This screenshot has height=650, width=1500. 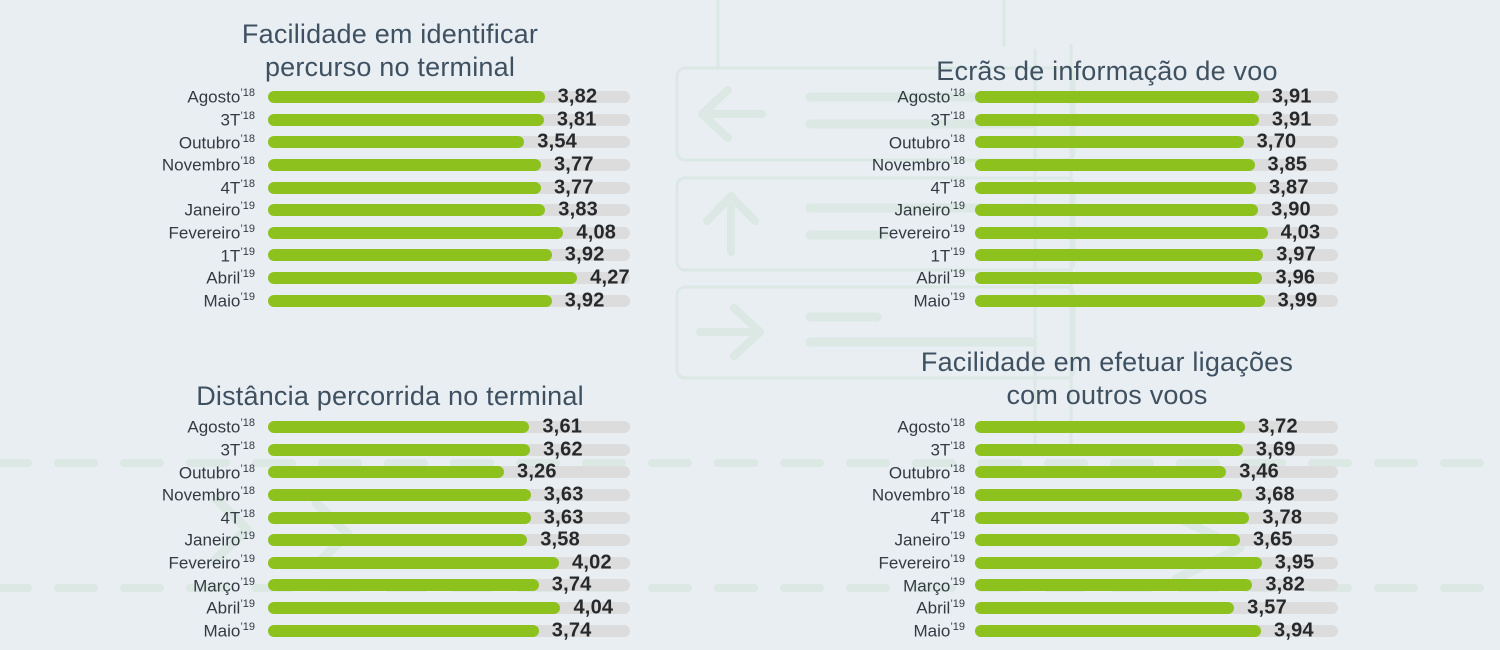 What do you see at coordinates (390, 34) in the screenshot?
I see `chart-title-line: Facilidade em identificar` at bounding box center [390, 34].